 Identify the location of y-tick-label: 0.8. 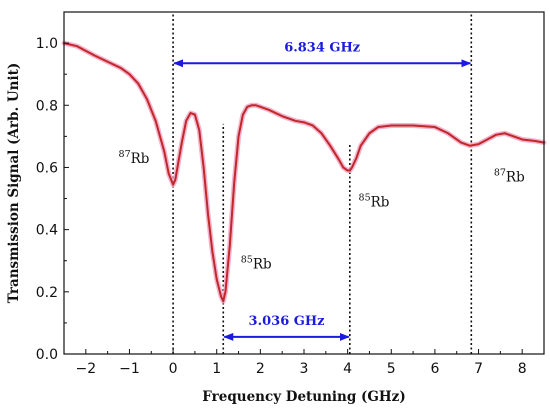
(47, 106).